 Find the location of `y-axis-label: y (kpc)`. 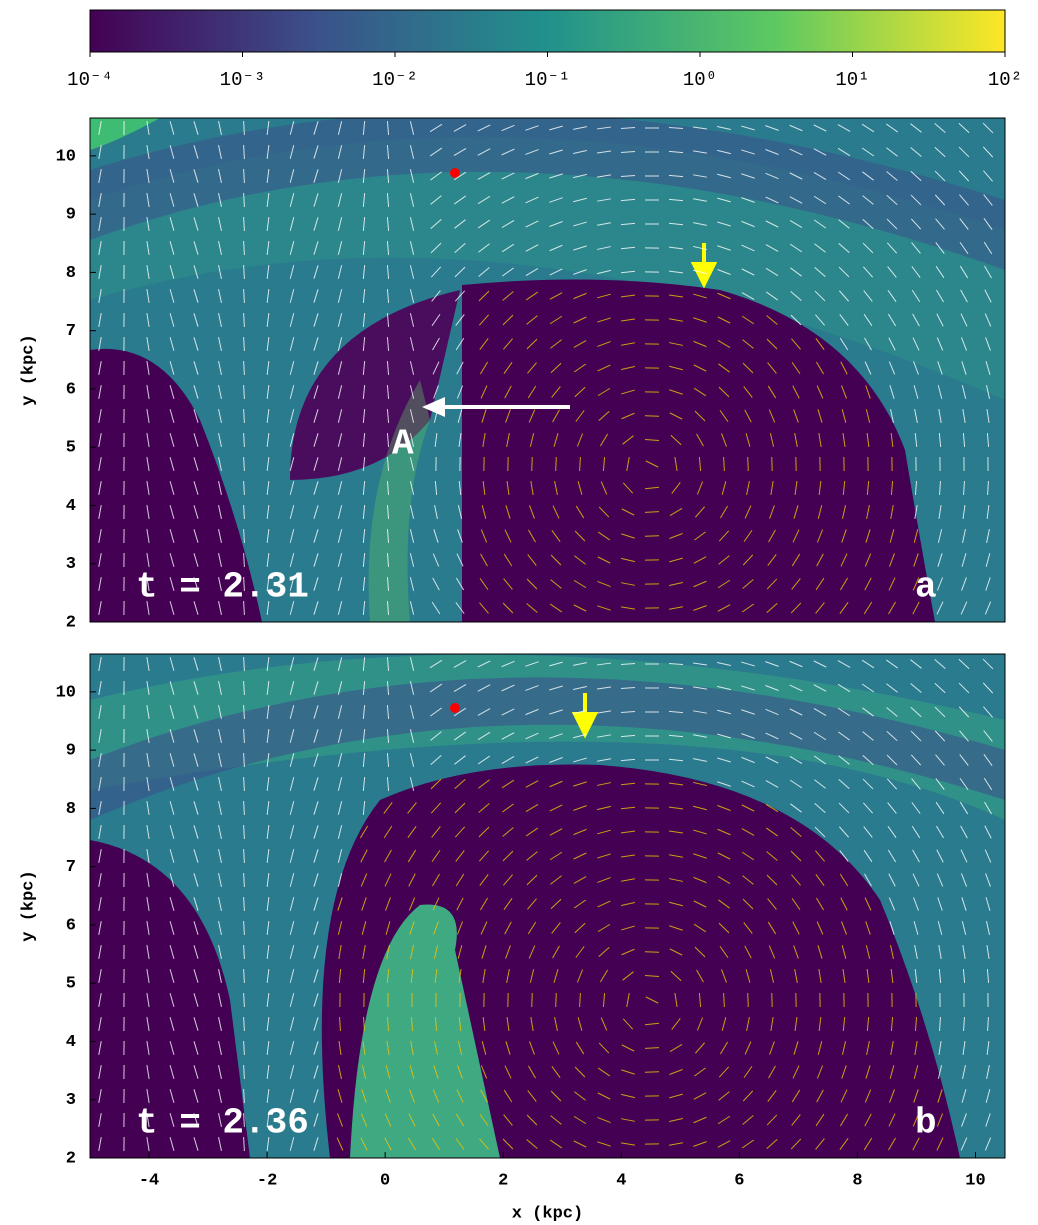

y-axis-label: y (kpc) is located at coordinates (28, 369).